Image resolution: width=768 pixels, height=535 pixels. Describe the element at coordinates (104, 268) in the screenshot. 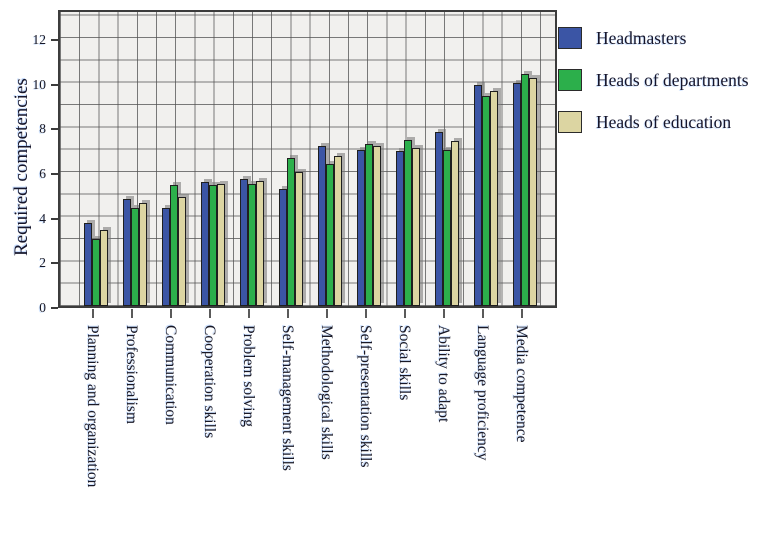

I see `bar-s2-c0` at that location.